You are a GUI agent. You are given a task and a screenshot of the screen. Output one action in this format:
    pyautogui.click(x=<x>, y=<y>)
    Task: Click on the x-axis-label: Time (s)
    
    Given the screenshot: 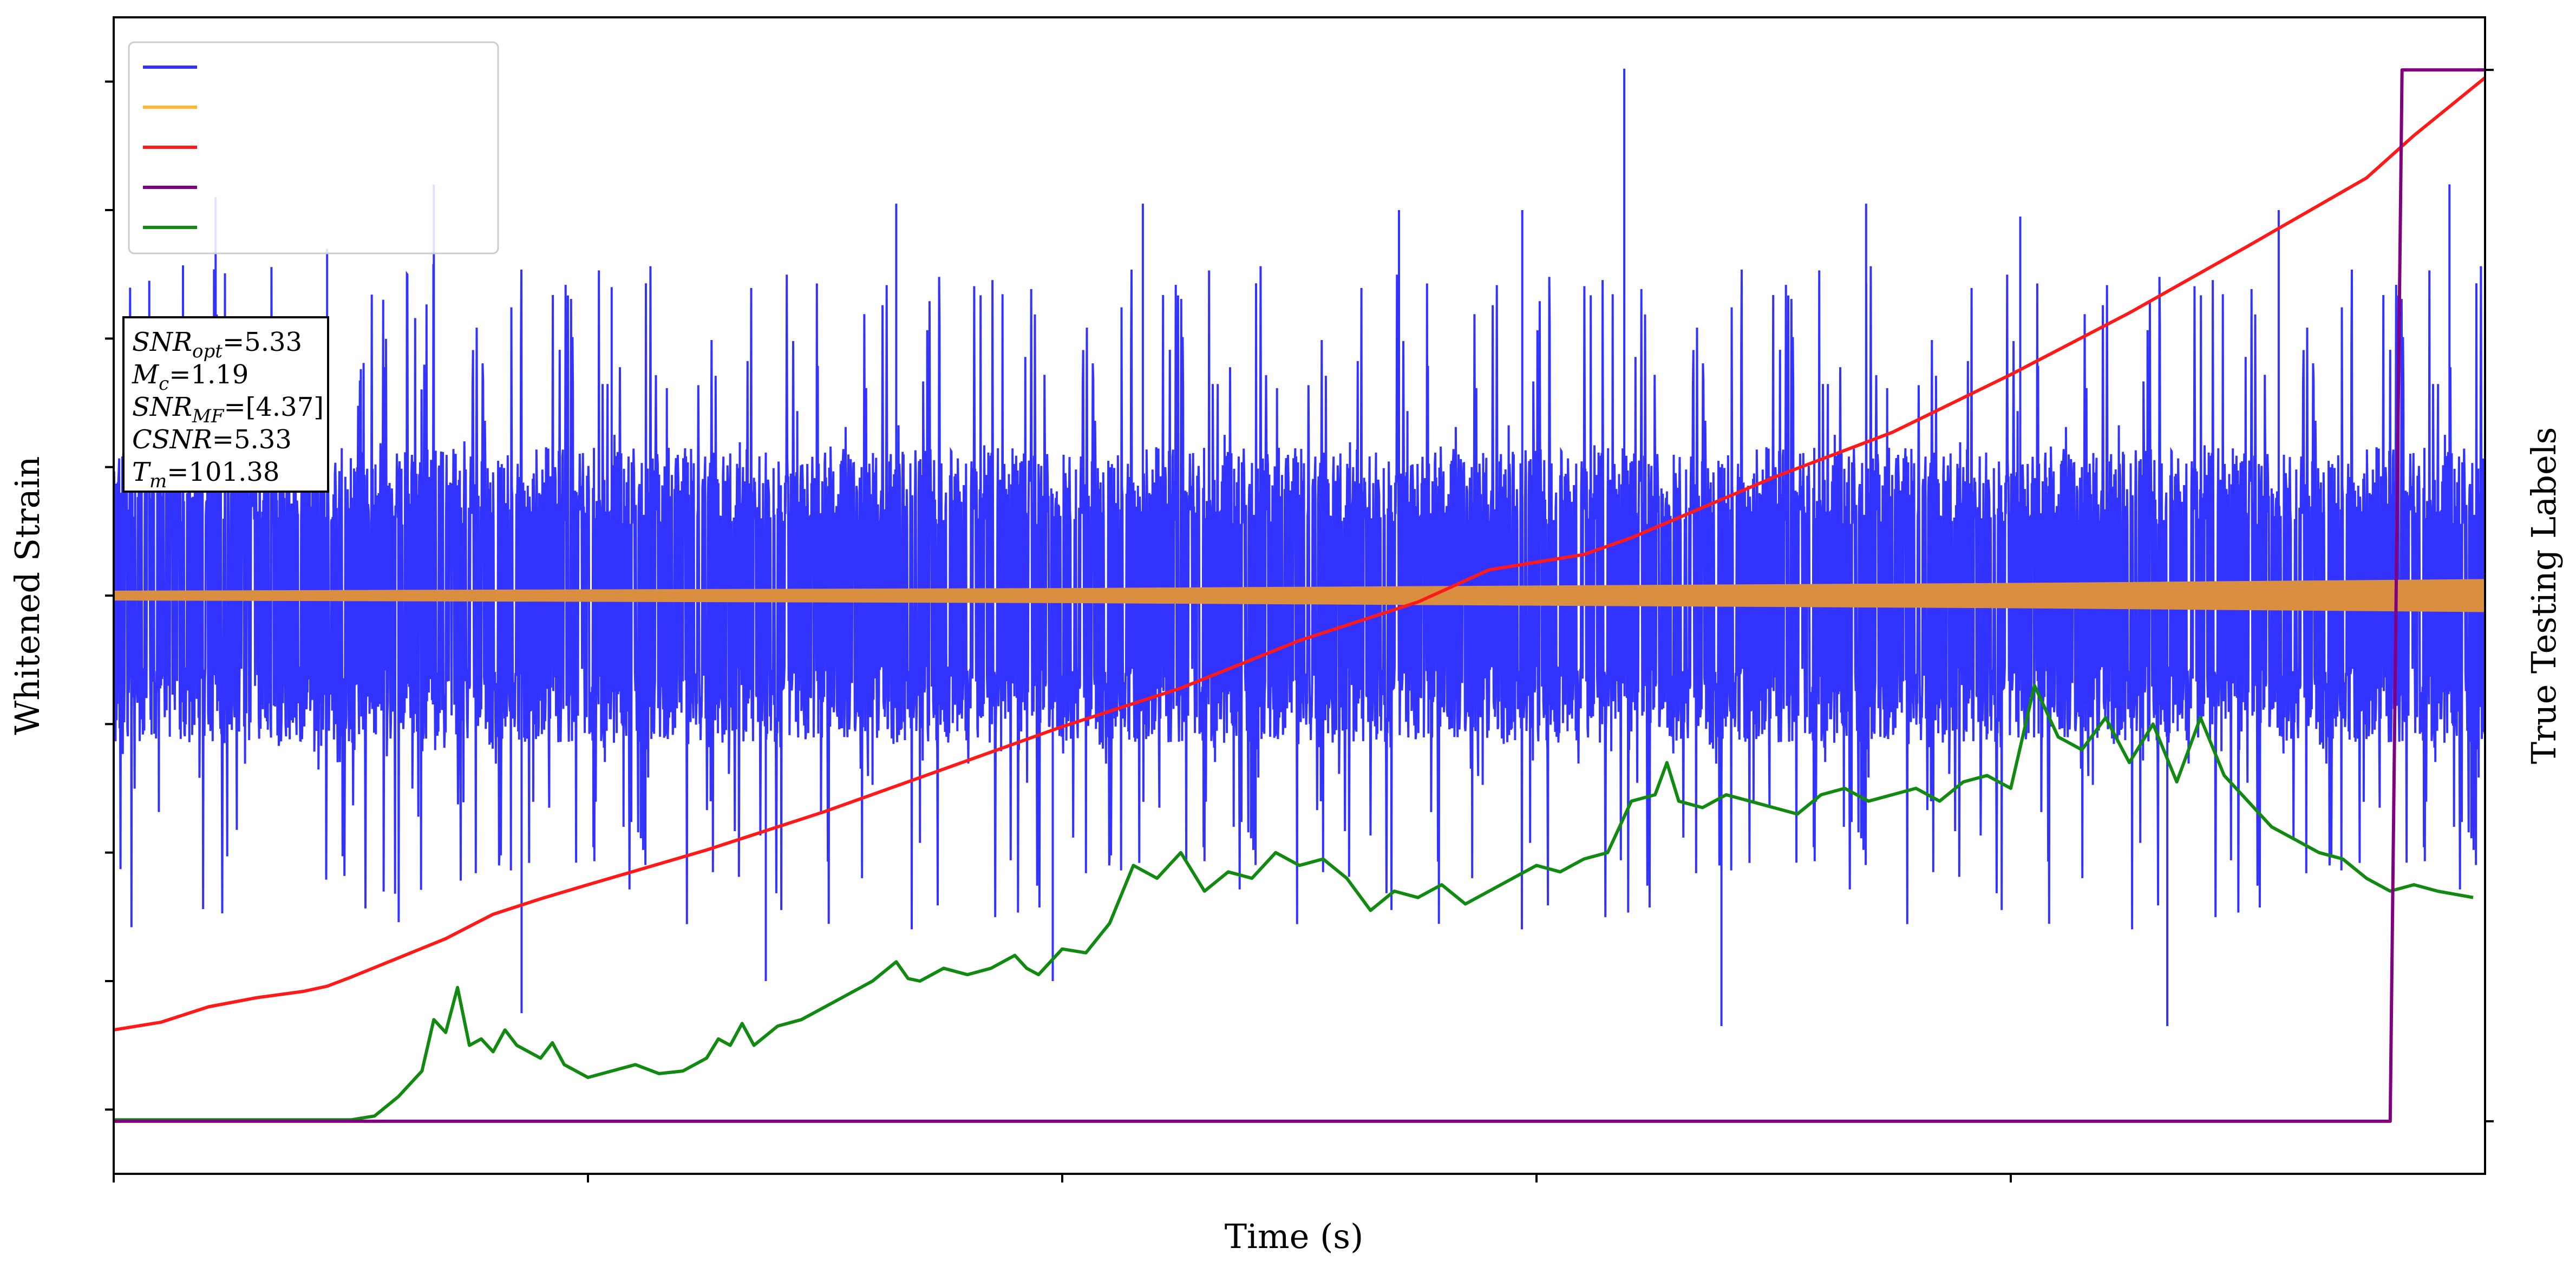 What is the action you would take?
    pyautogui.click(x=1294, y=1236)
    